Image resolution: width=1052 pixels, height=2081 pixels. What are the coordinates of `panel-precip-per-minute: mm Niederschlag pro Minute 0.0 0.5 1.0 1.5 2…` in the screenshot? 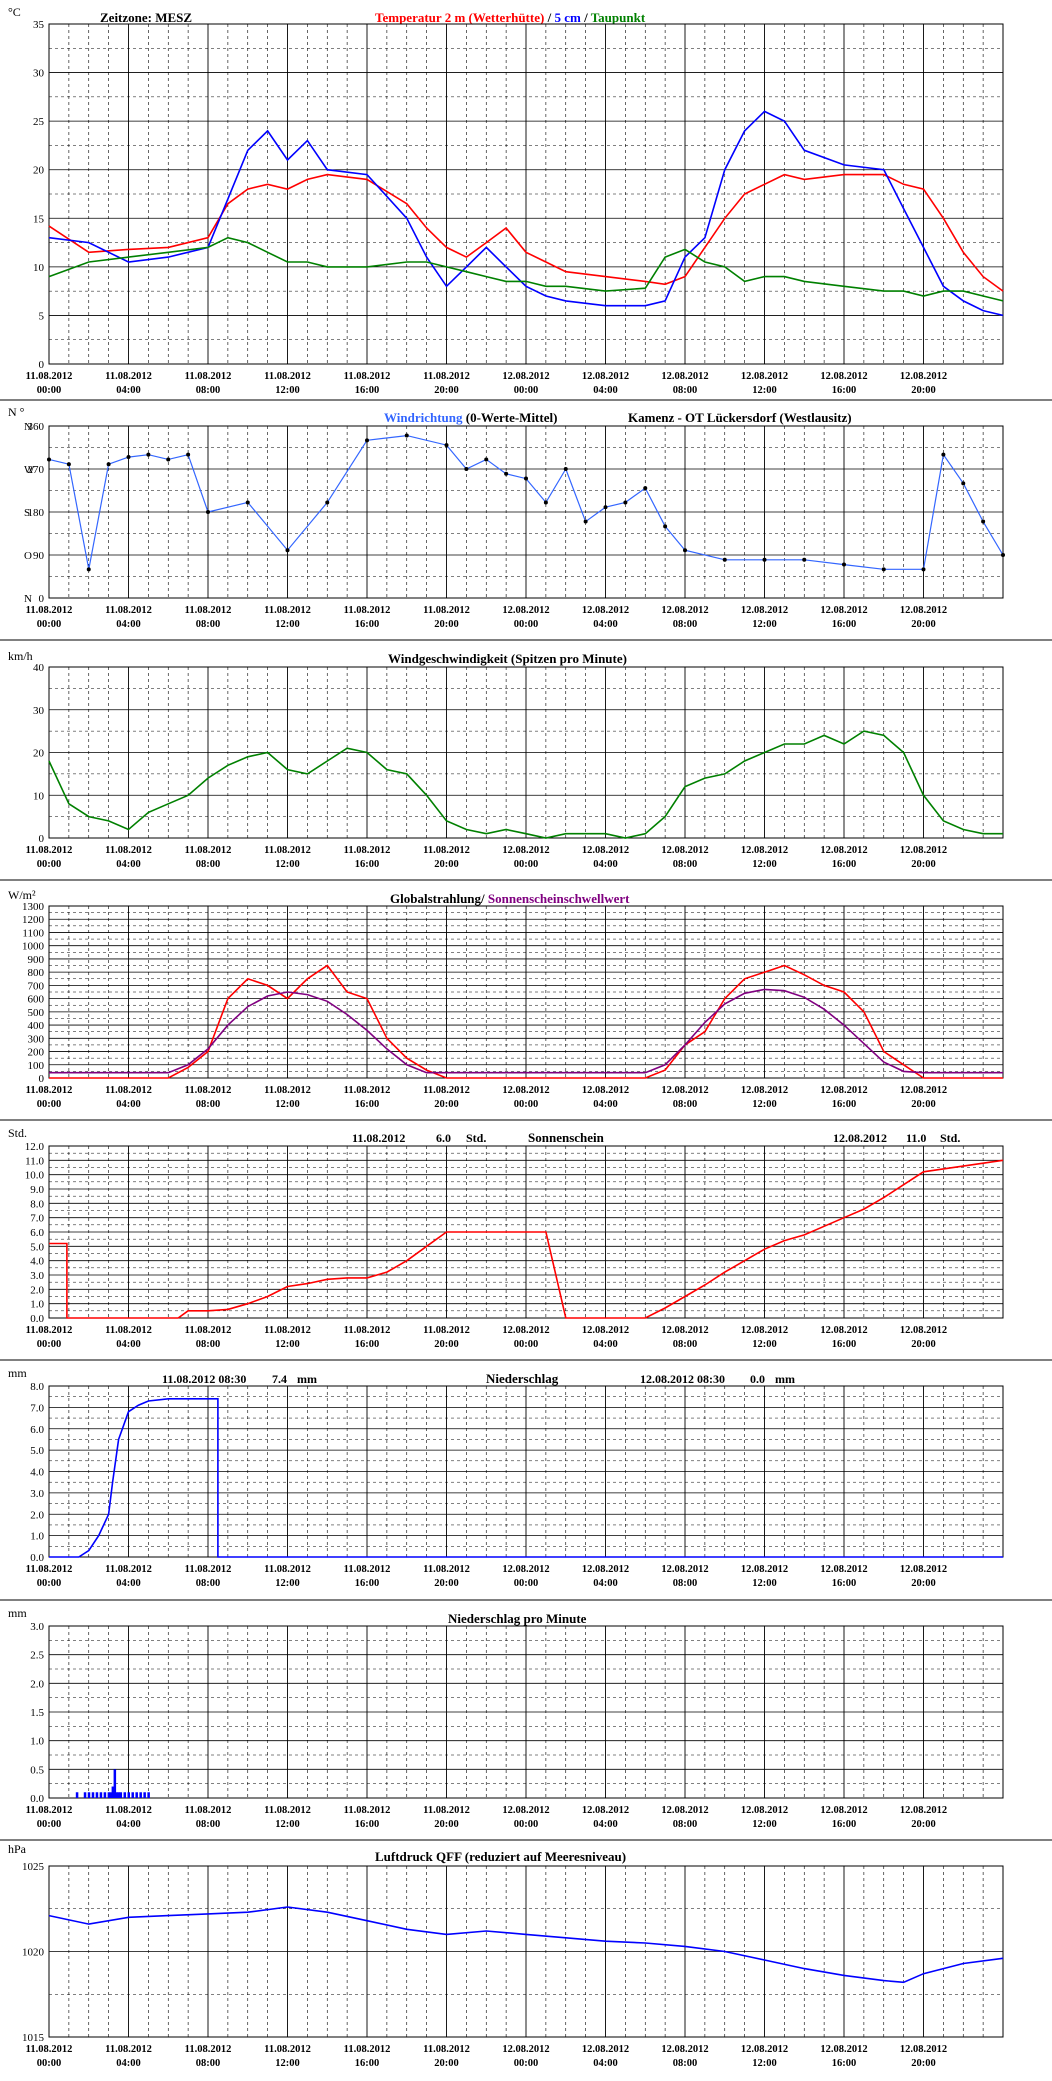 It's located at (526, 1723).